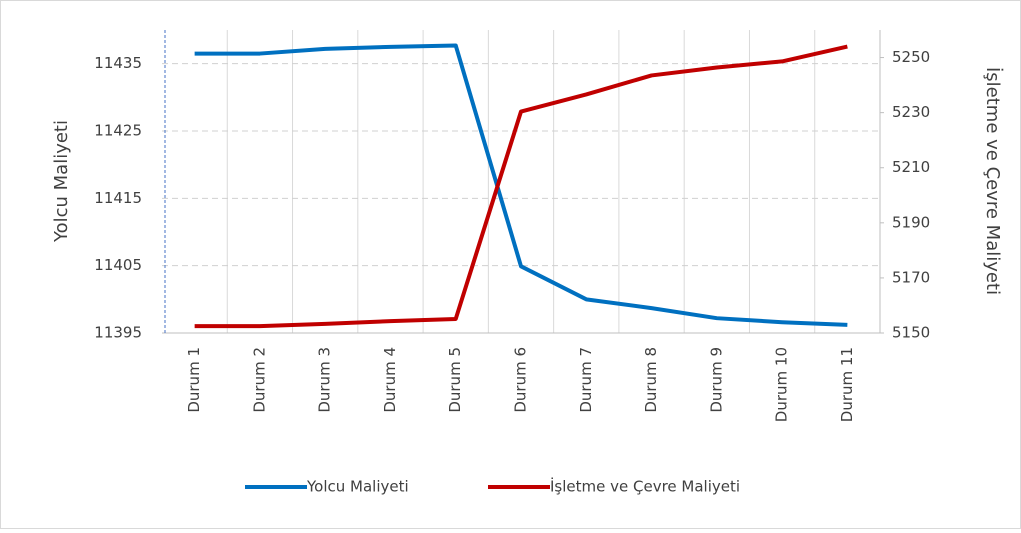  What do you see at coordinates (357, 487) in the screenshot?
I see `legend-label: Yolcu Maliyeti` at bounding box center [357, 487].